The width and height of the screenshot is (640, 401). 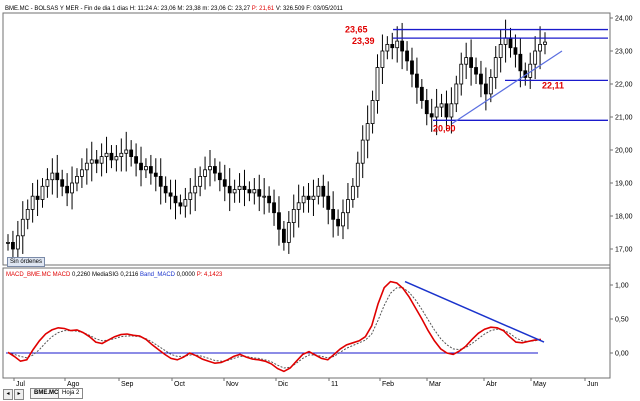 I want to click on x-tick-label: Ago, so click(x=73, y=384).